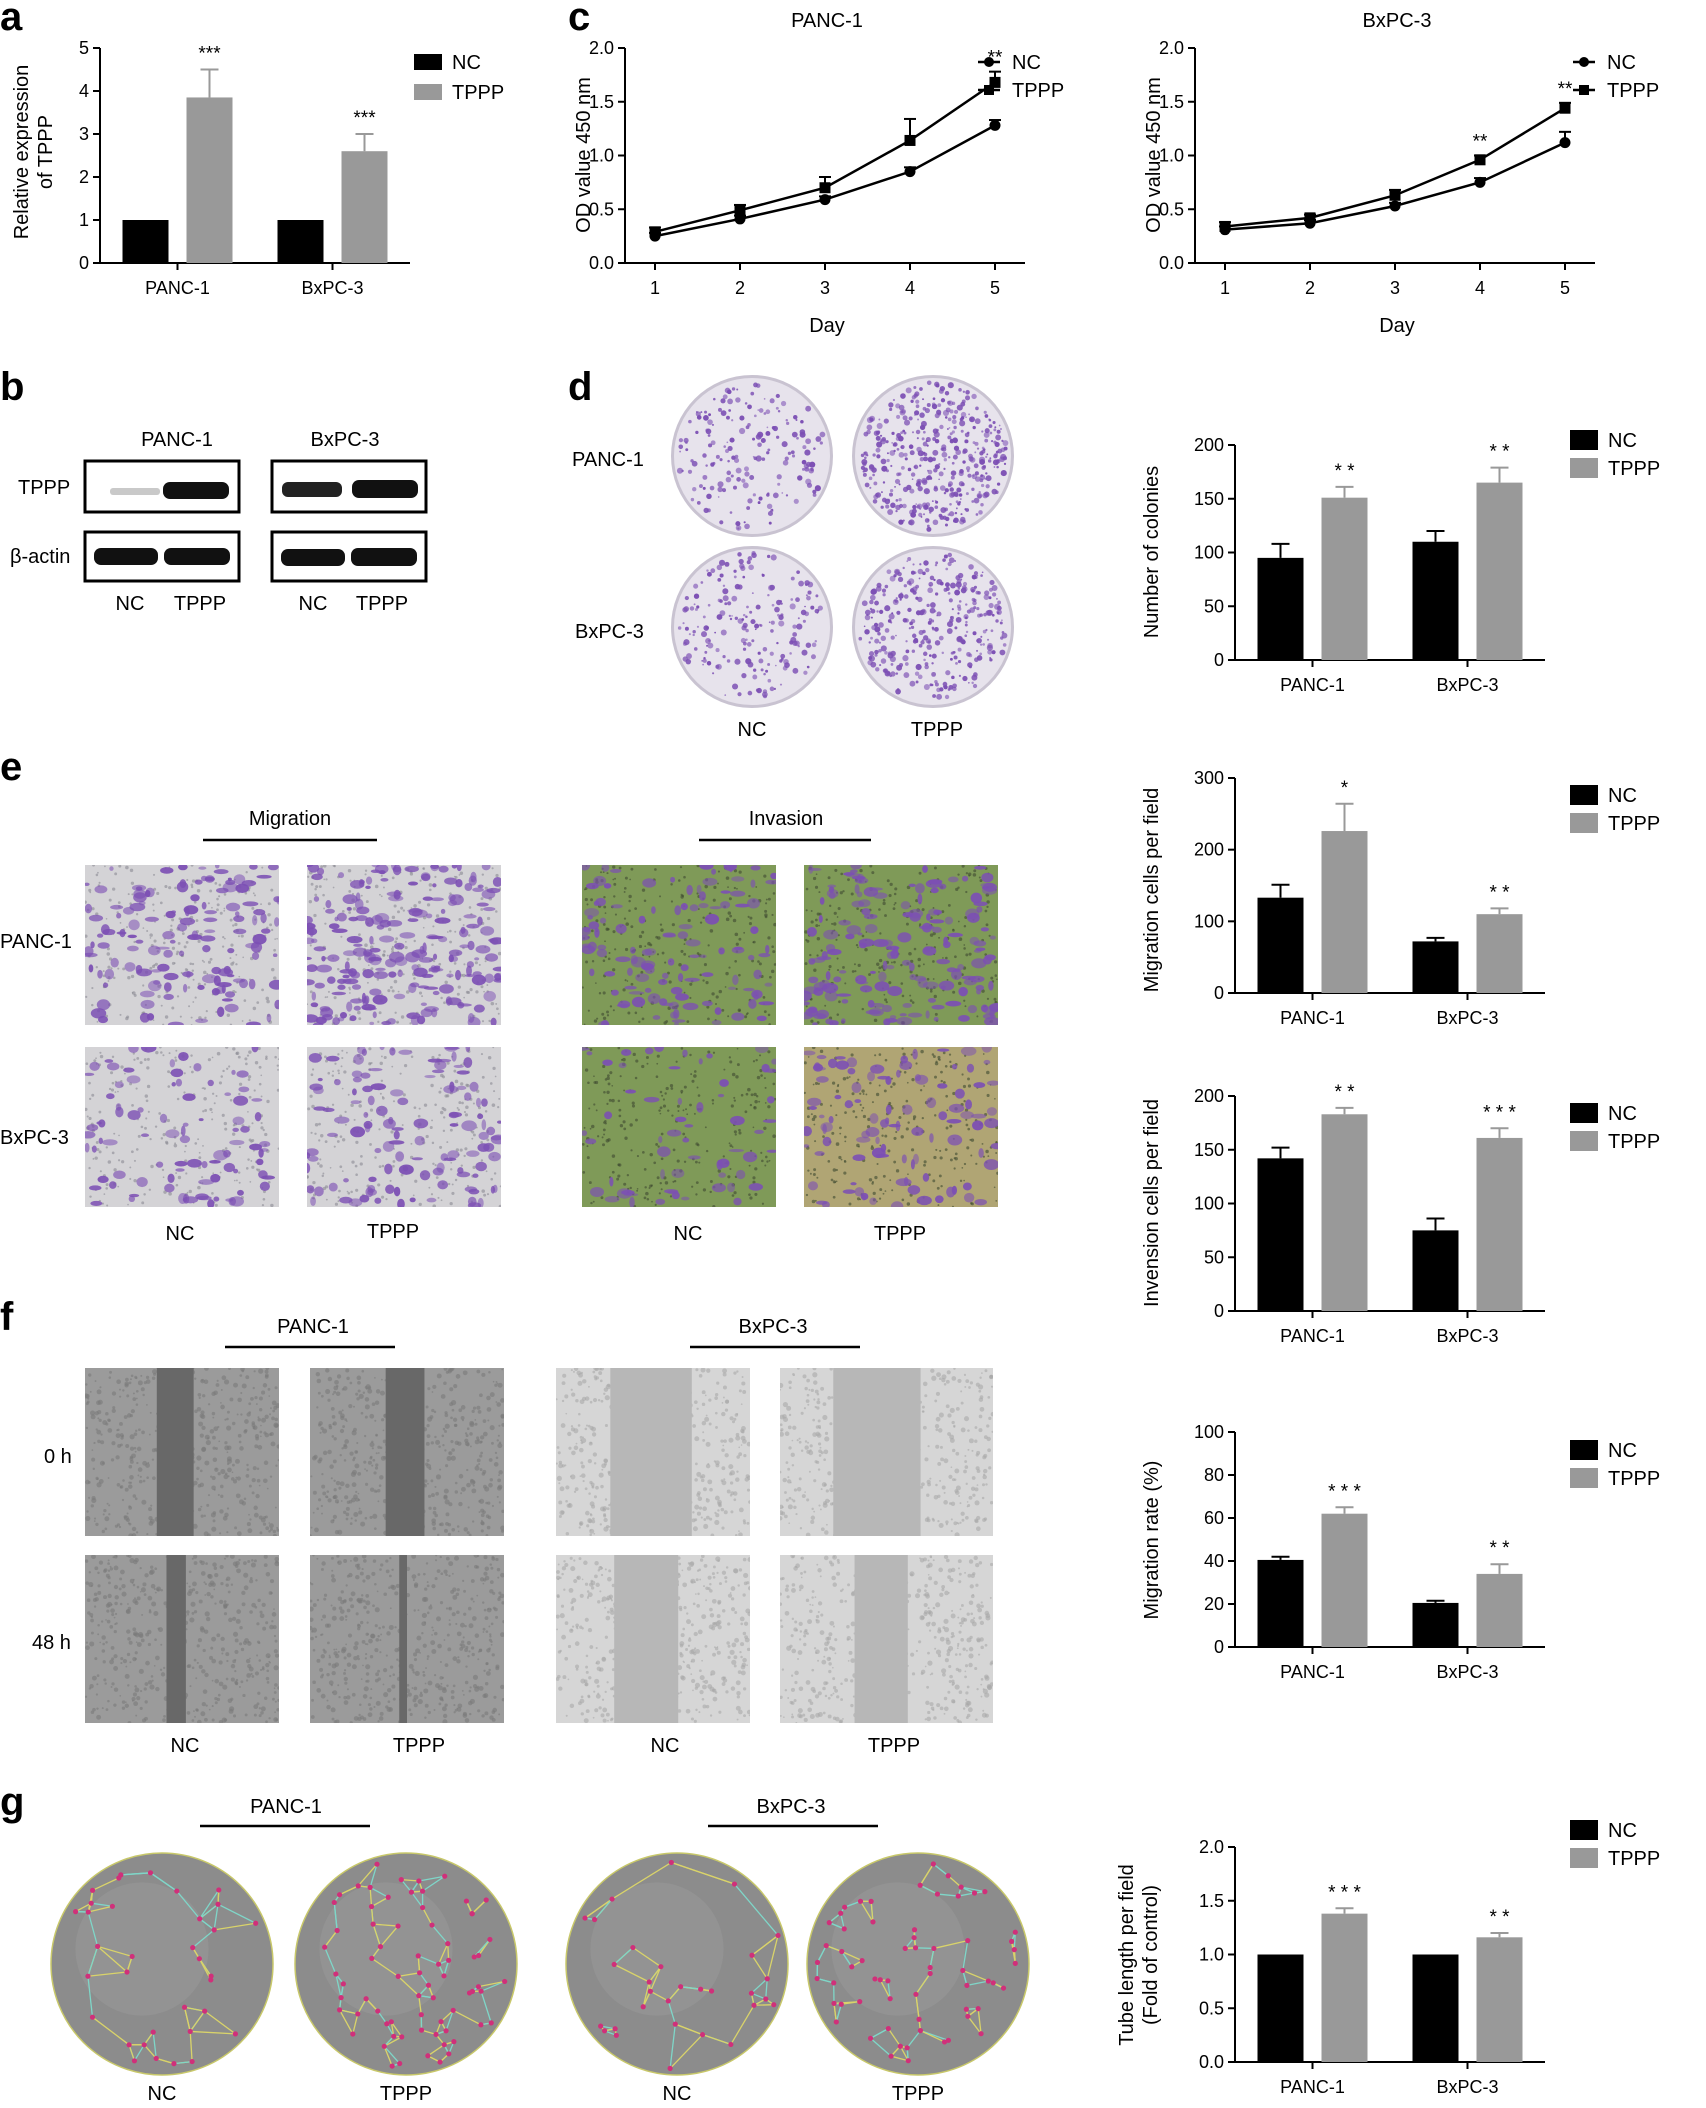  Describe the element at coordinates (679, 945) in the screenshot. I see `invasion-image` at that location.